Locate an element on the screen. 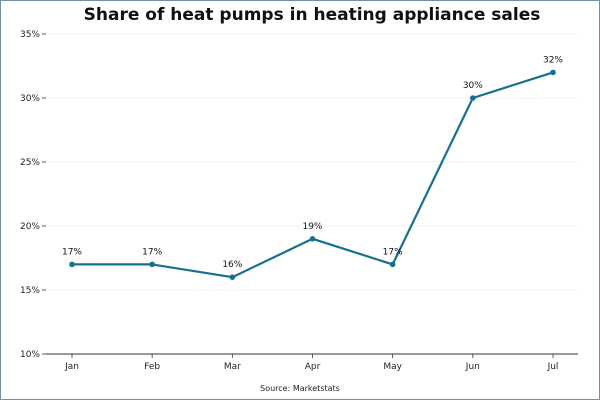  x-tick-label: Feb is located at coordinates (152, 367).